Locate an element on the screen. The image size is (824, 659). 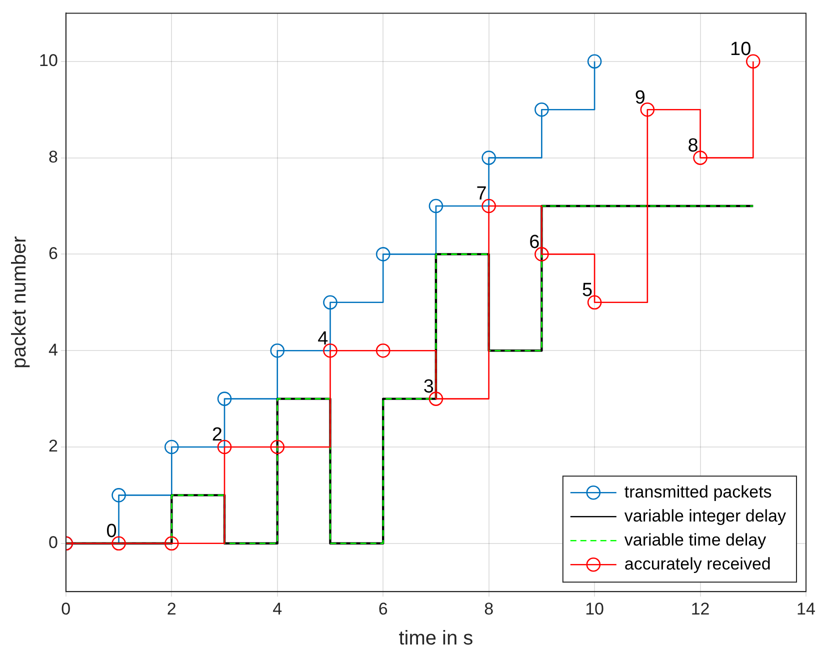
y-tick-label: 0 is located at coordinates (53, 542).